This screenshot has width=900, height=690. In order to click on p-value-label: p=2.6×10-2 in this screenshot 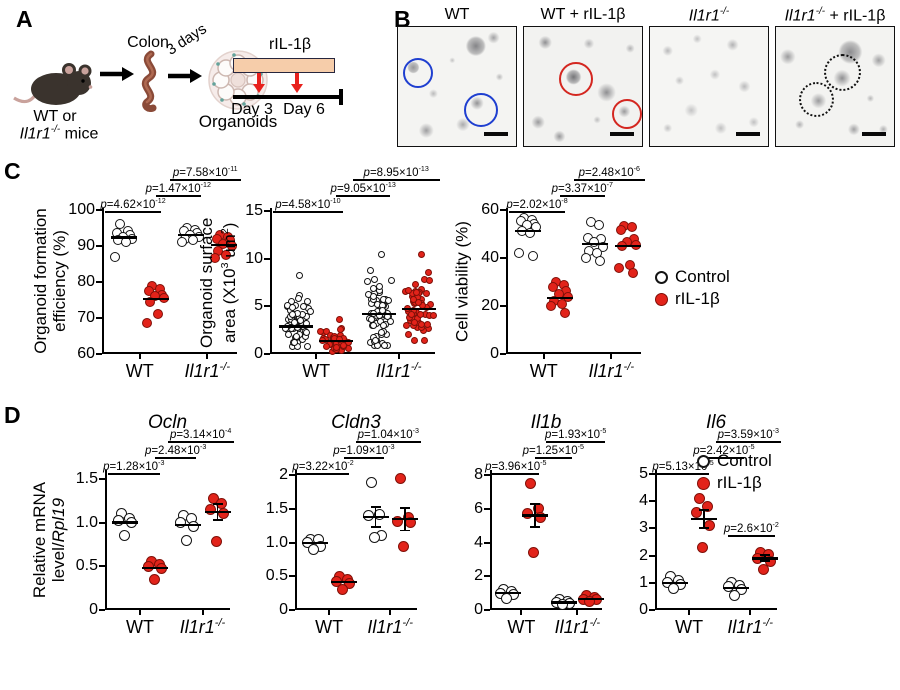, I will do `click(751, 528)`.